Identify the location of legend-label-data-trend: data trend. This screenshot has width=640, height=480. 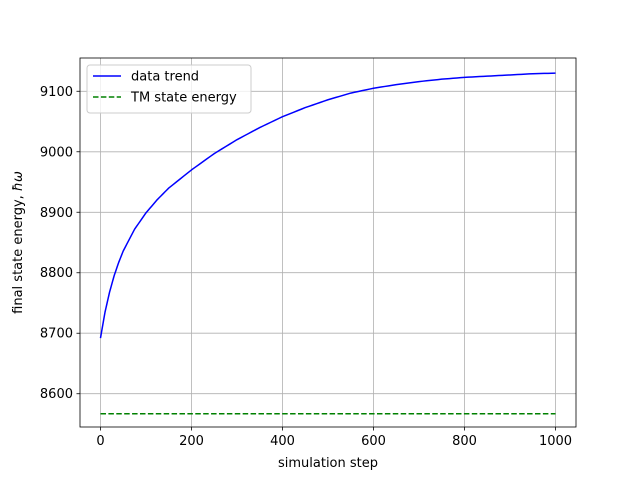
(165, 77).